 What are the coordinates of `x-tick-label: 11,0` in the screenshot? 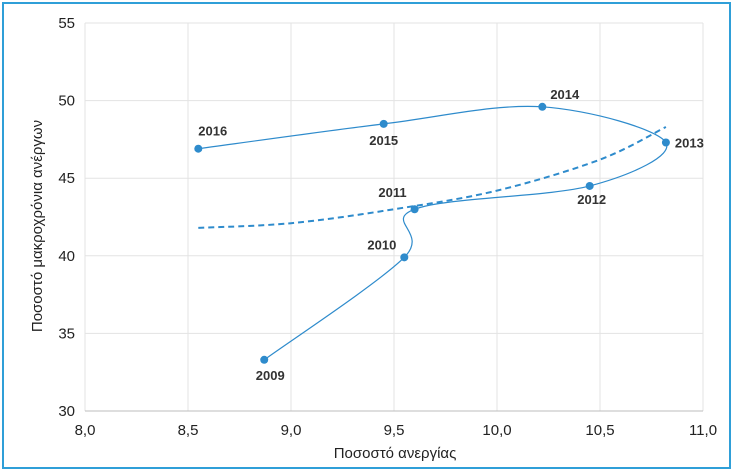 It's located at (703, 430).